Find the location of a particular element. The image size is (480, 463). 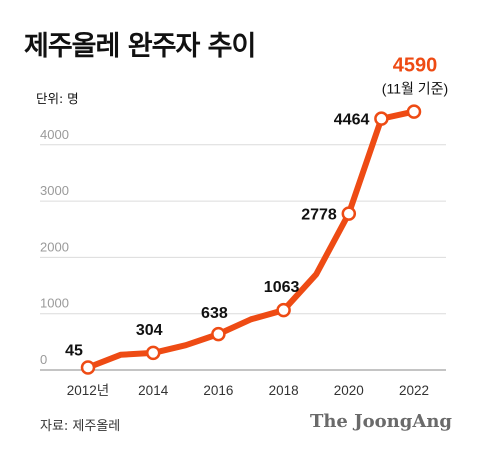

y-tick-label: 3000 is located at coordinates (54, 190).